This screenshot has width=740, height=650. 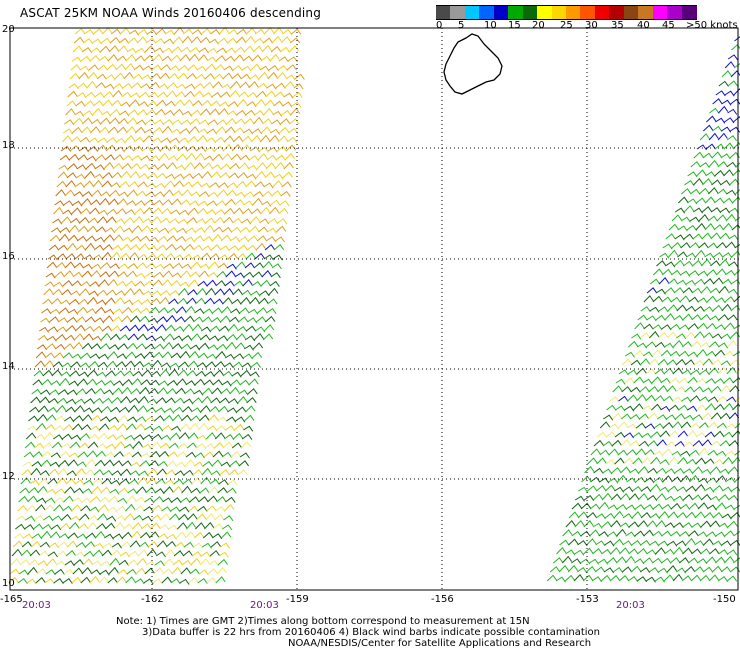 I want to click on time-label-left: 20:03, so click(x=36, y=605).